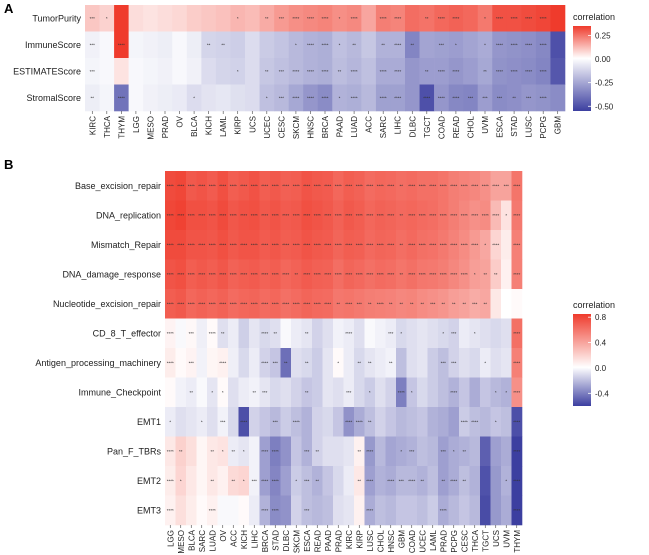 The width and height of the screenshot is (649, 555). What do you see at coordinates (165, 127) in the screenshot?
I see `column-label: PRAD` at bounding box center [165, 127].